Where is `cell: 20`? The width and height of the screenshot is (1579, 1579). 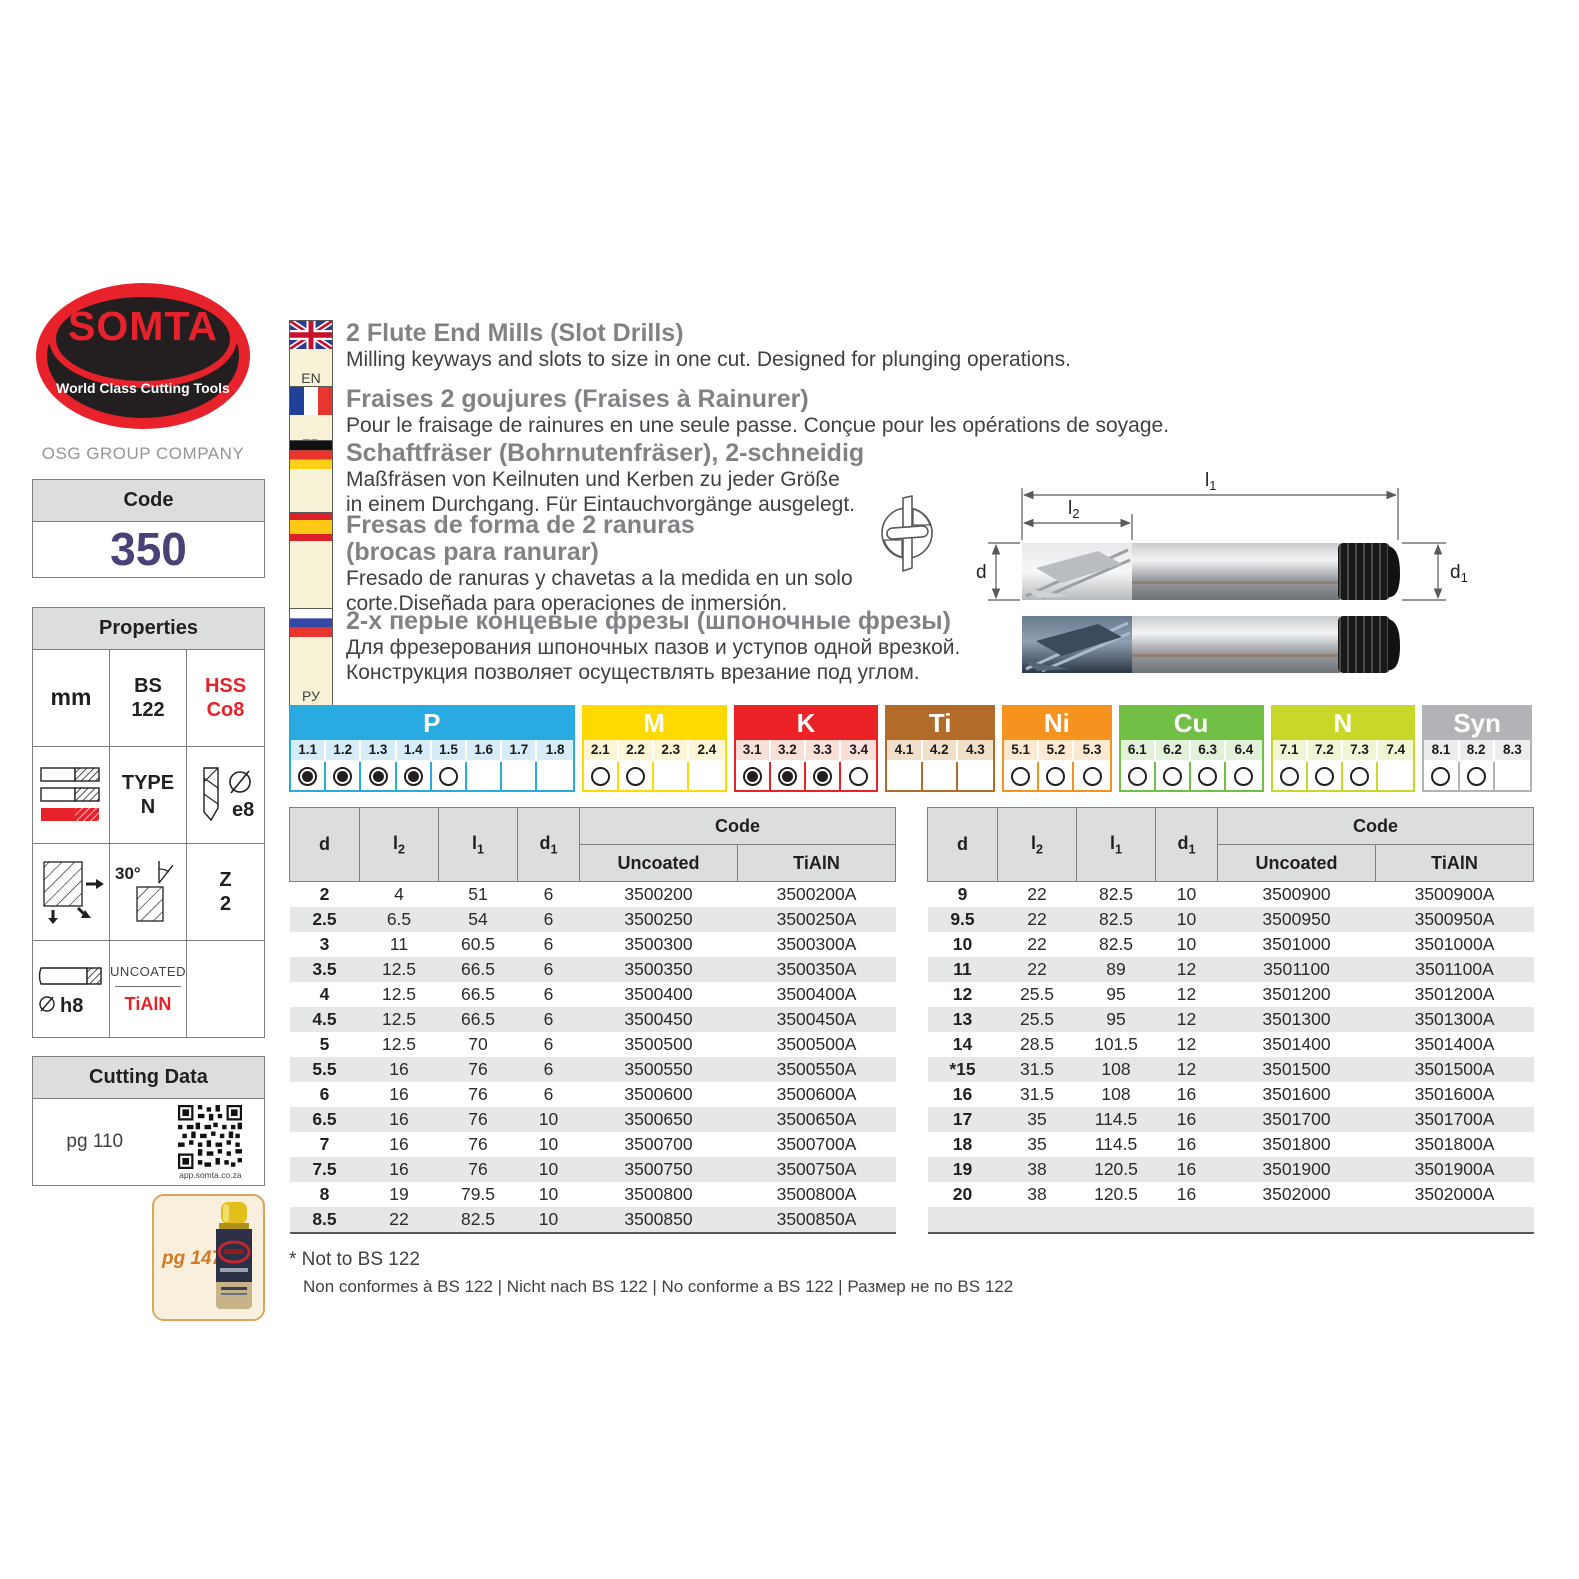 cell: 20 is located at coordinates (962, 1194).